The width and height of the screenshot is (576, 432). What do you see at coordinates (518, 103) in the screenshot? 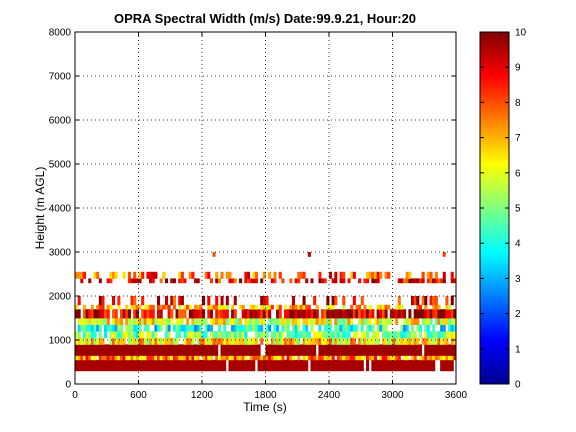
I see `colorbar-tick-label: 8` at bounding box center [518, 103].